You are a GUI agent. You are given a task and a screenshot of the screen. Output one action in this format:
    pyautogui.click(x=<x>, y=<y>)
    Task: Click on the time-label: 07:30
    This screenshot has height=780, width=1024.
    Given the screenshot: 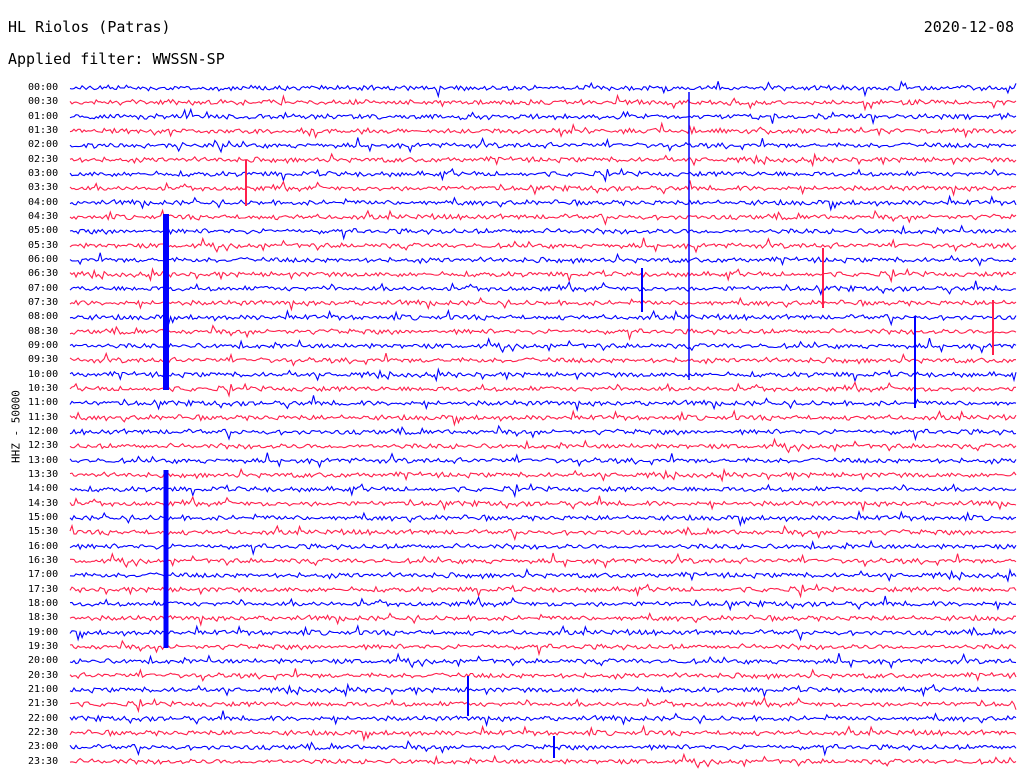 What is the action you would take?
    pyautogui.click(x=43, y=302)
    